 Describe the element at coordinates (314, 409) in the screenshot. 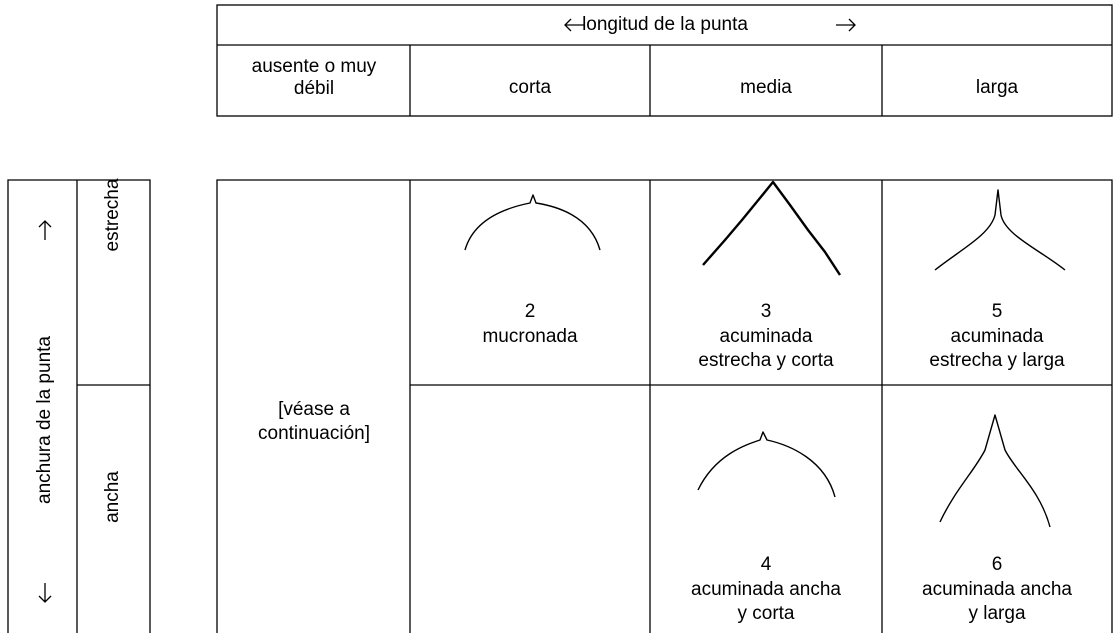

I see `note: [véase a` at that location.